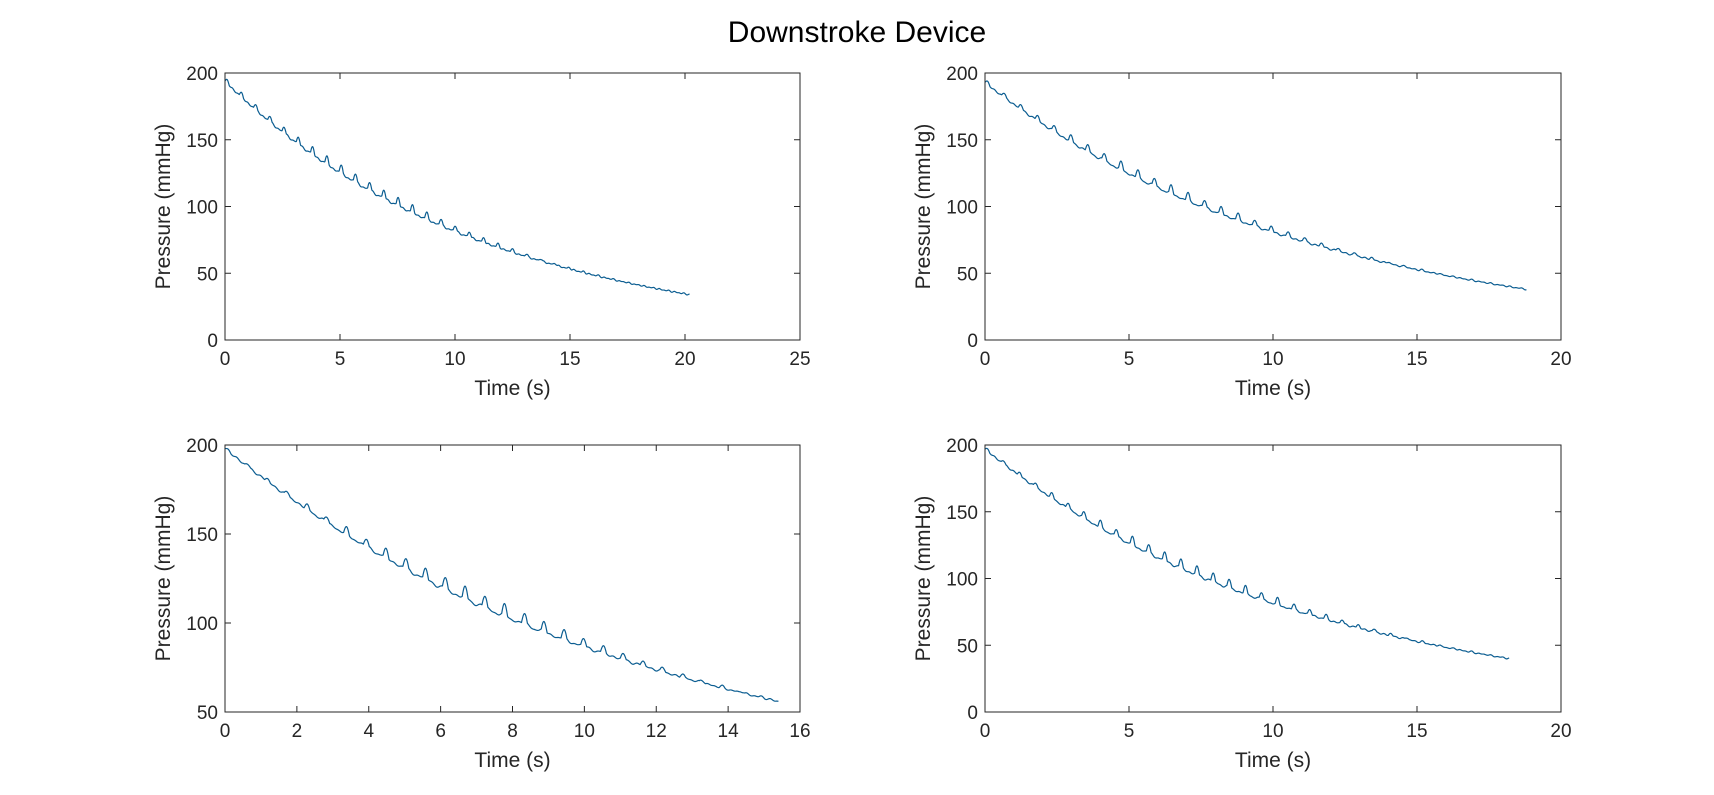  I want to click on x-tick-label: 14, so click(729, 731).